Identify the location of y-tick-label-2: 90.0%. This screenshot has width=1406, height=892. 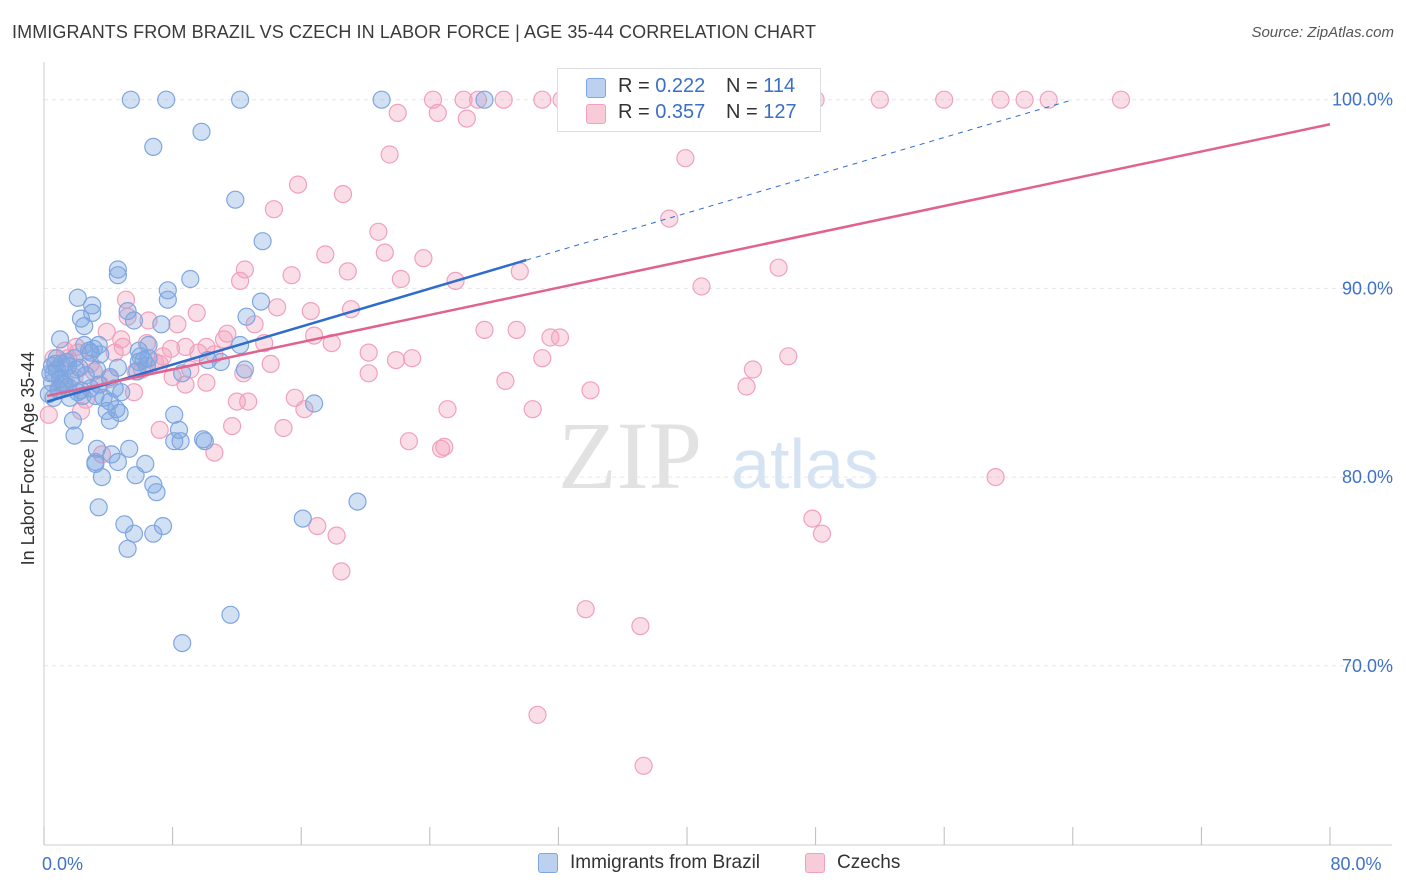
(1367, 288).